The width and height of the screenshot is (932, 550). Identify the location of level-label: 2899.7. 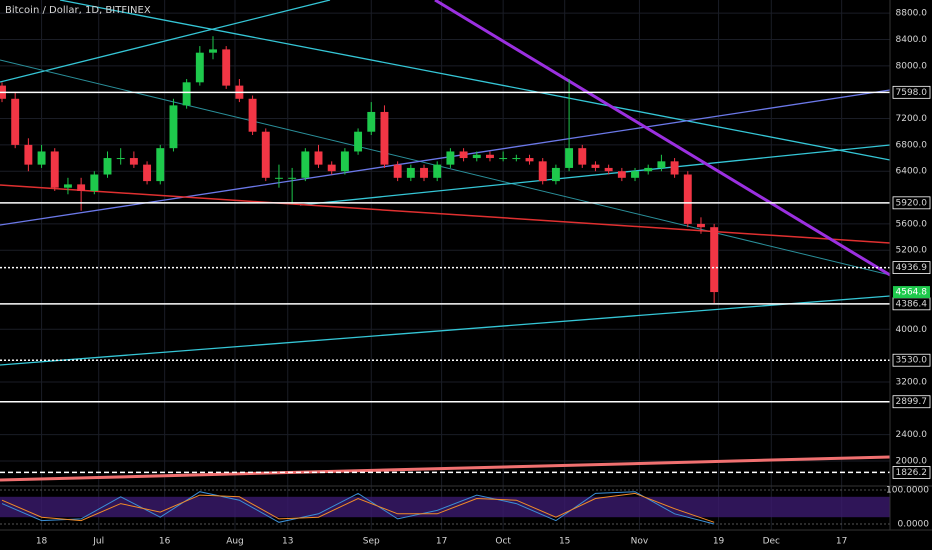
(912, 402).